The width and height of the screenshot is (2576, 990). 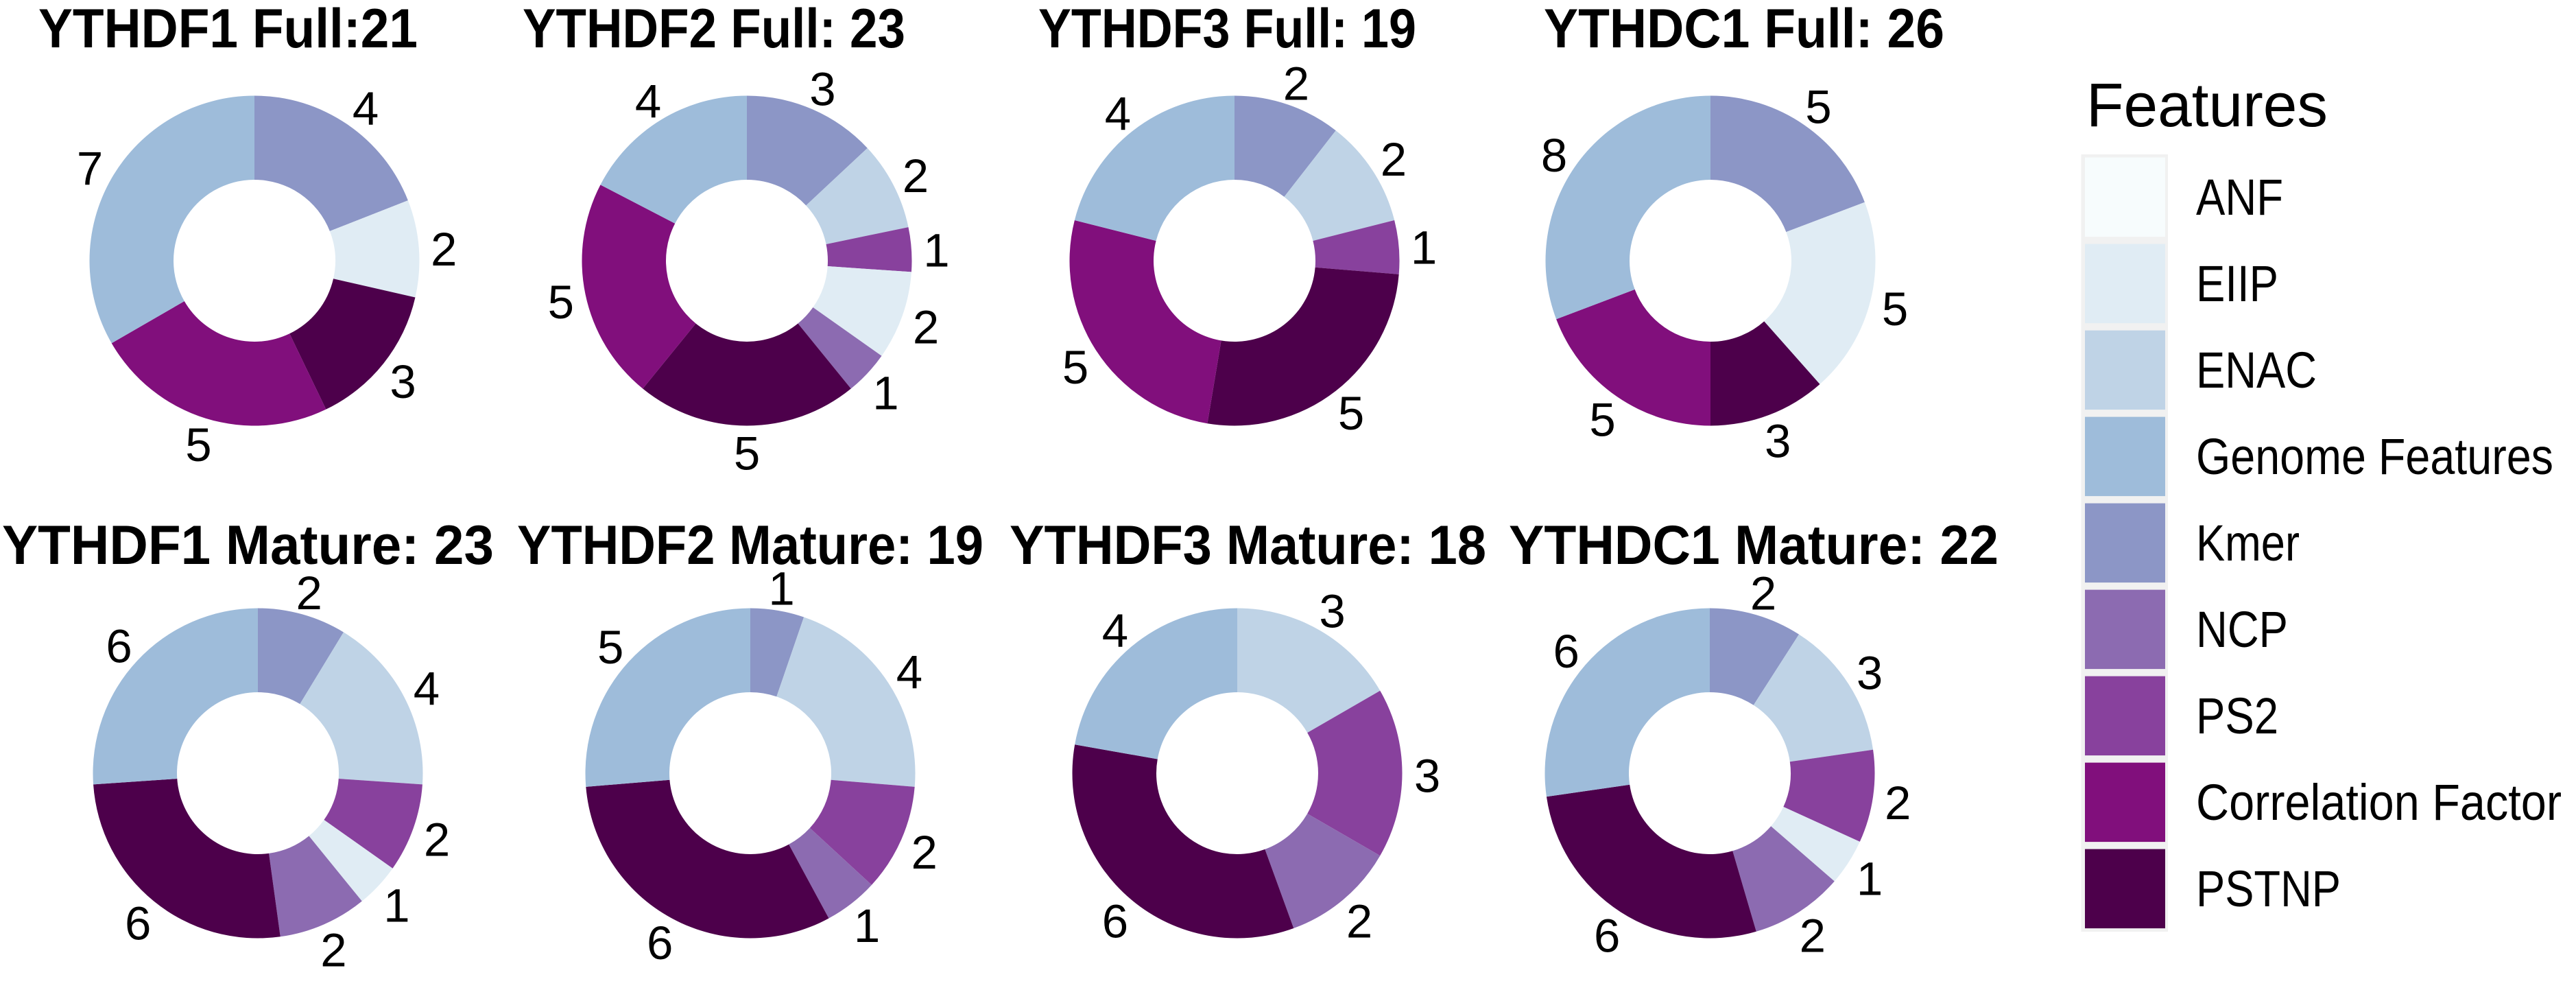 I want to click on svg-text: YTHDF2 Mature: 19, so click(x=750, y=545).